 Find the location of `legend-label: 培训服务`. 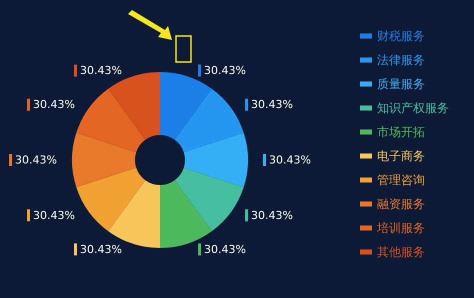

legend-label: 培训服务 is located at coordinates (400, 228).